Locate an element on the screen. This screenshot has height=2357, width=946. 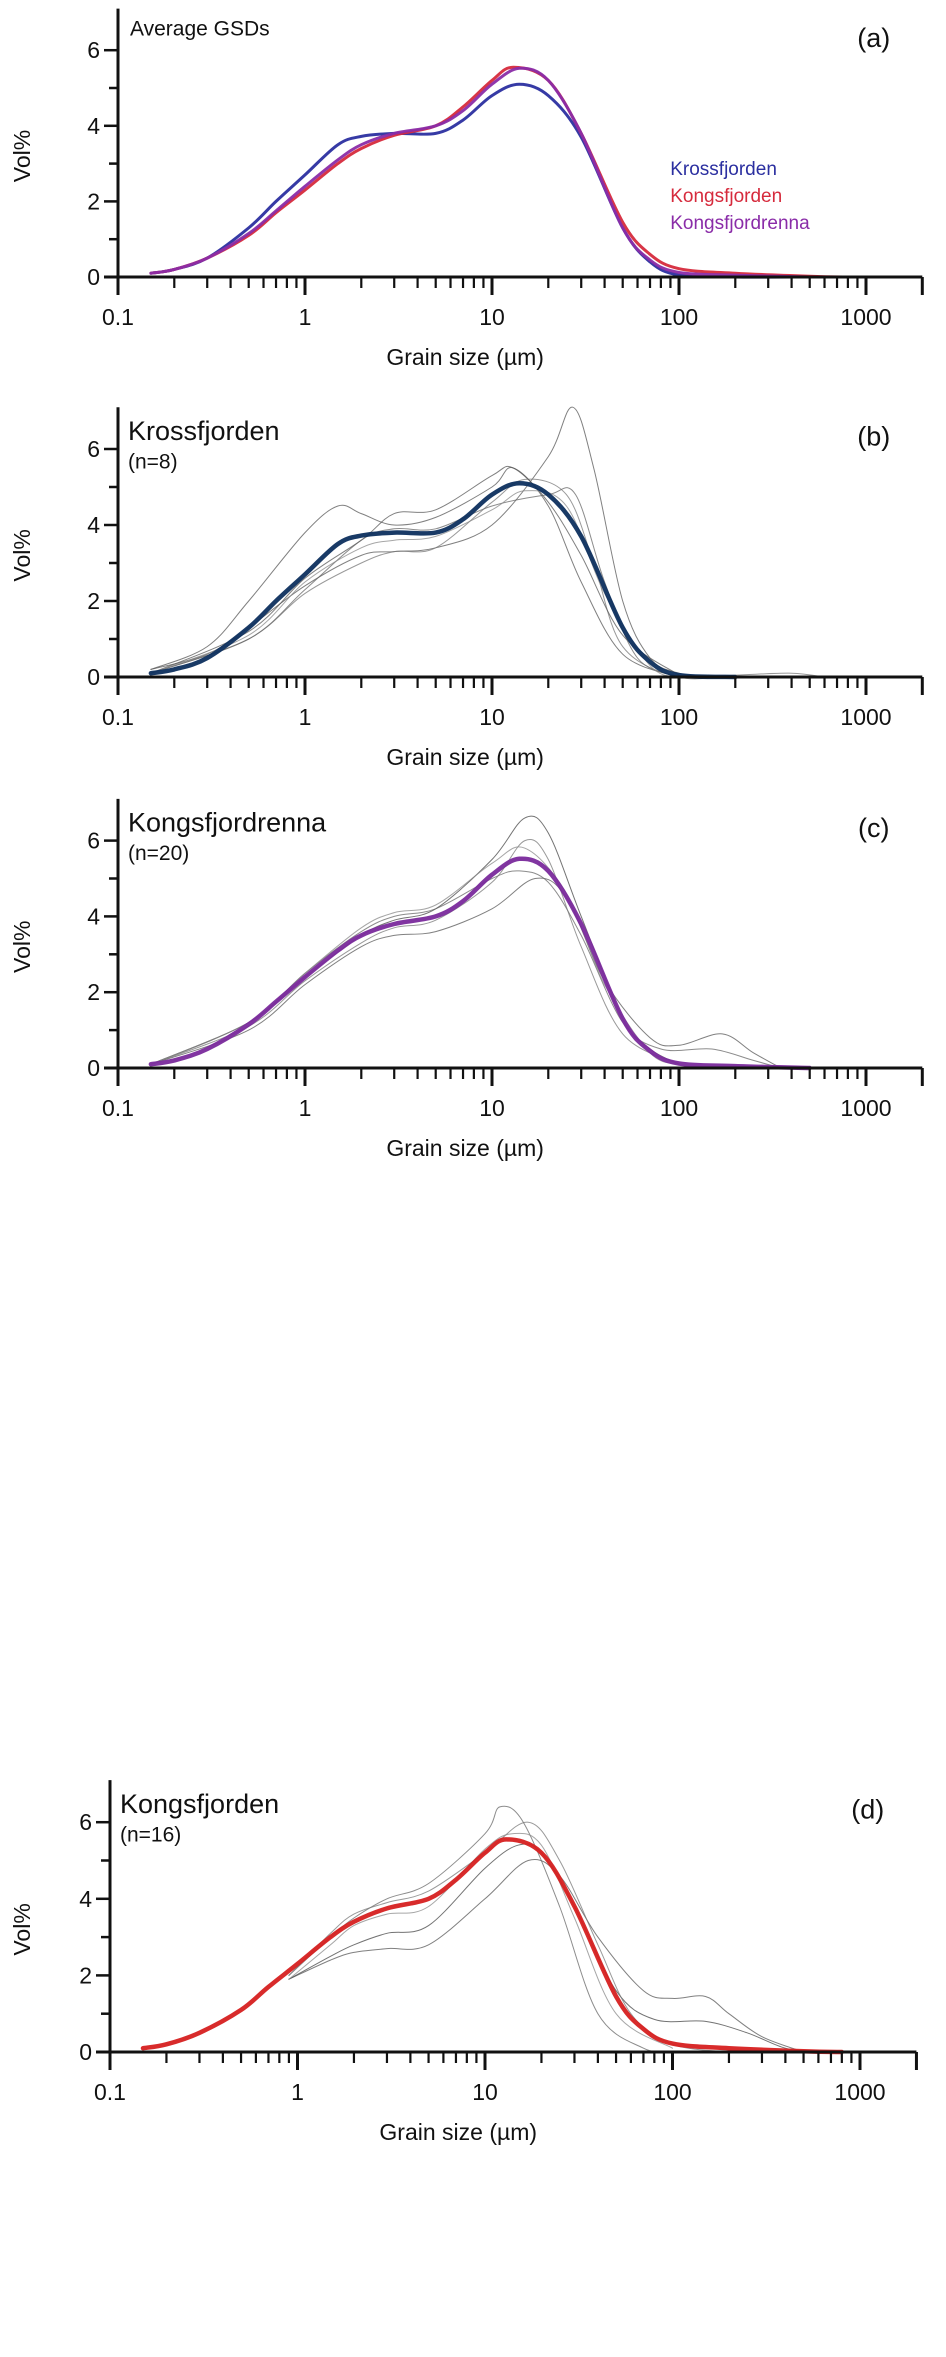
panel-title: Kongsfjorden is located at coordinates (199, 1804).